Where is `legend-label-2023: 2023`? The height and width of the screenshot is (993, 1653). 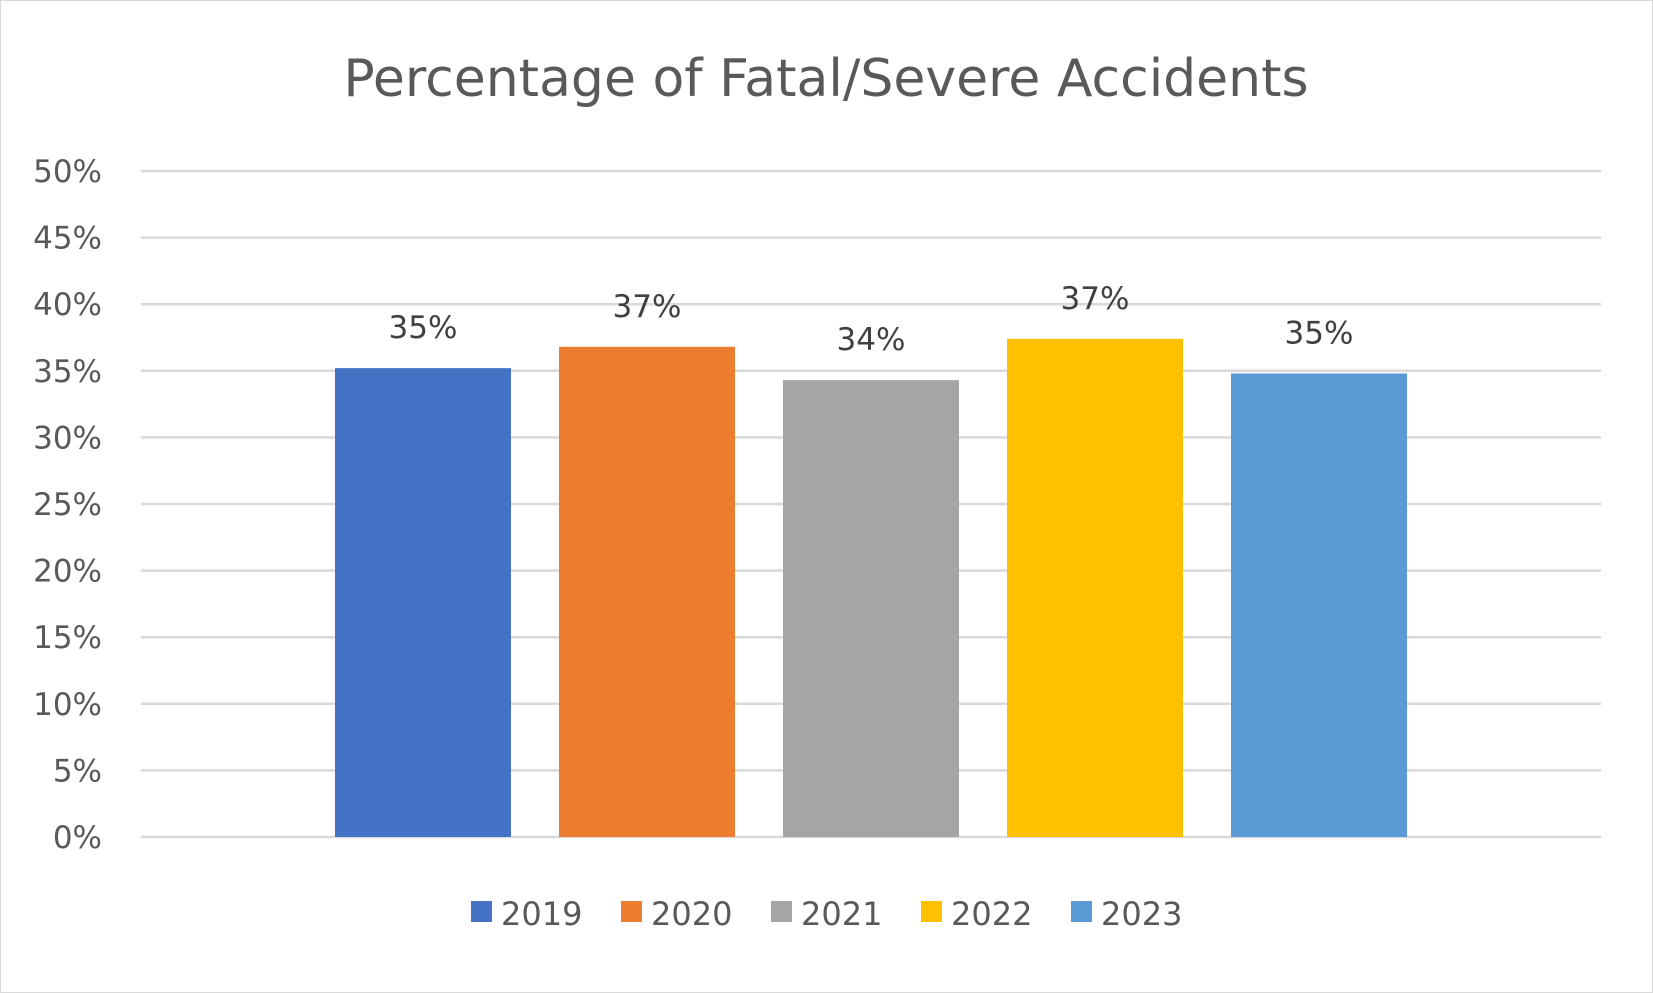
legend-label-2023: 2023 is located at coordinates (1141, 914).